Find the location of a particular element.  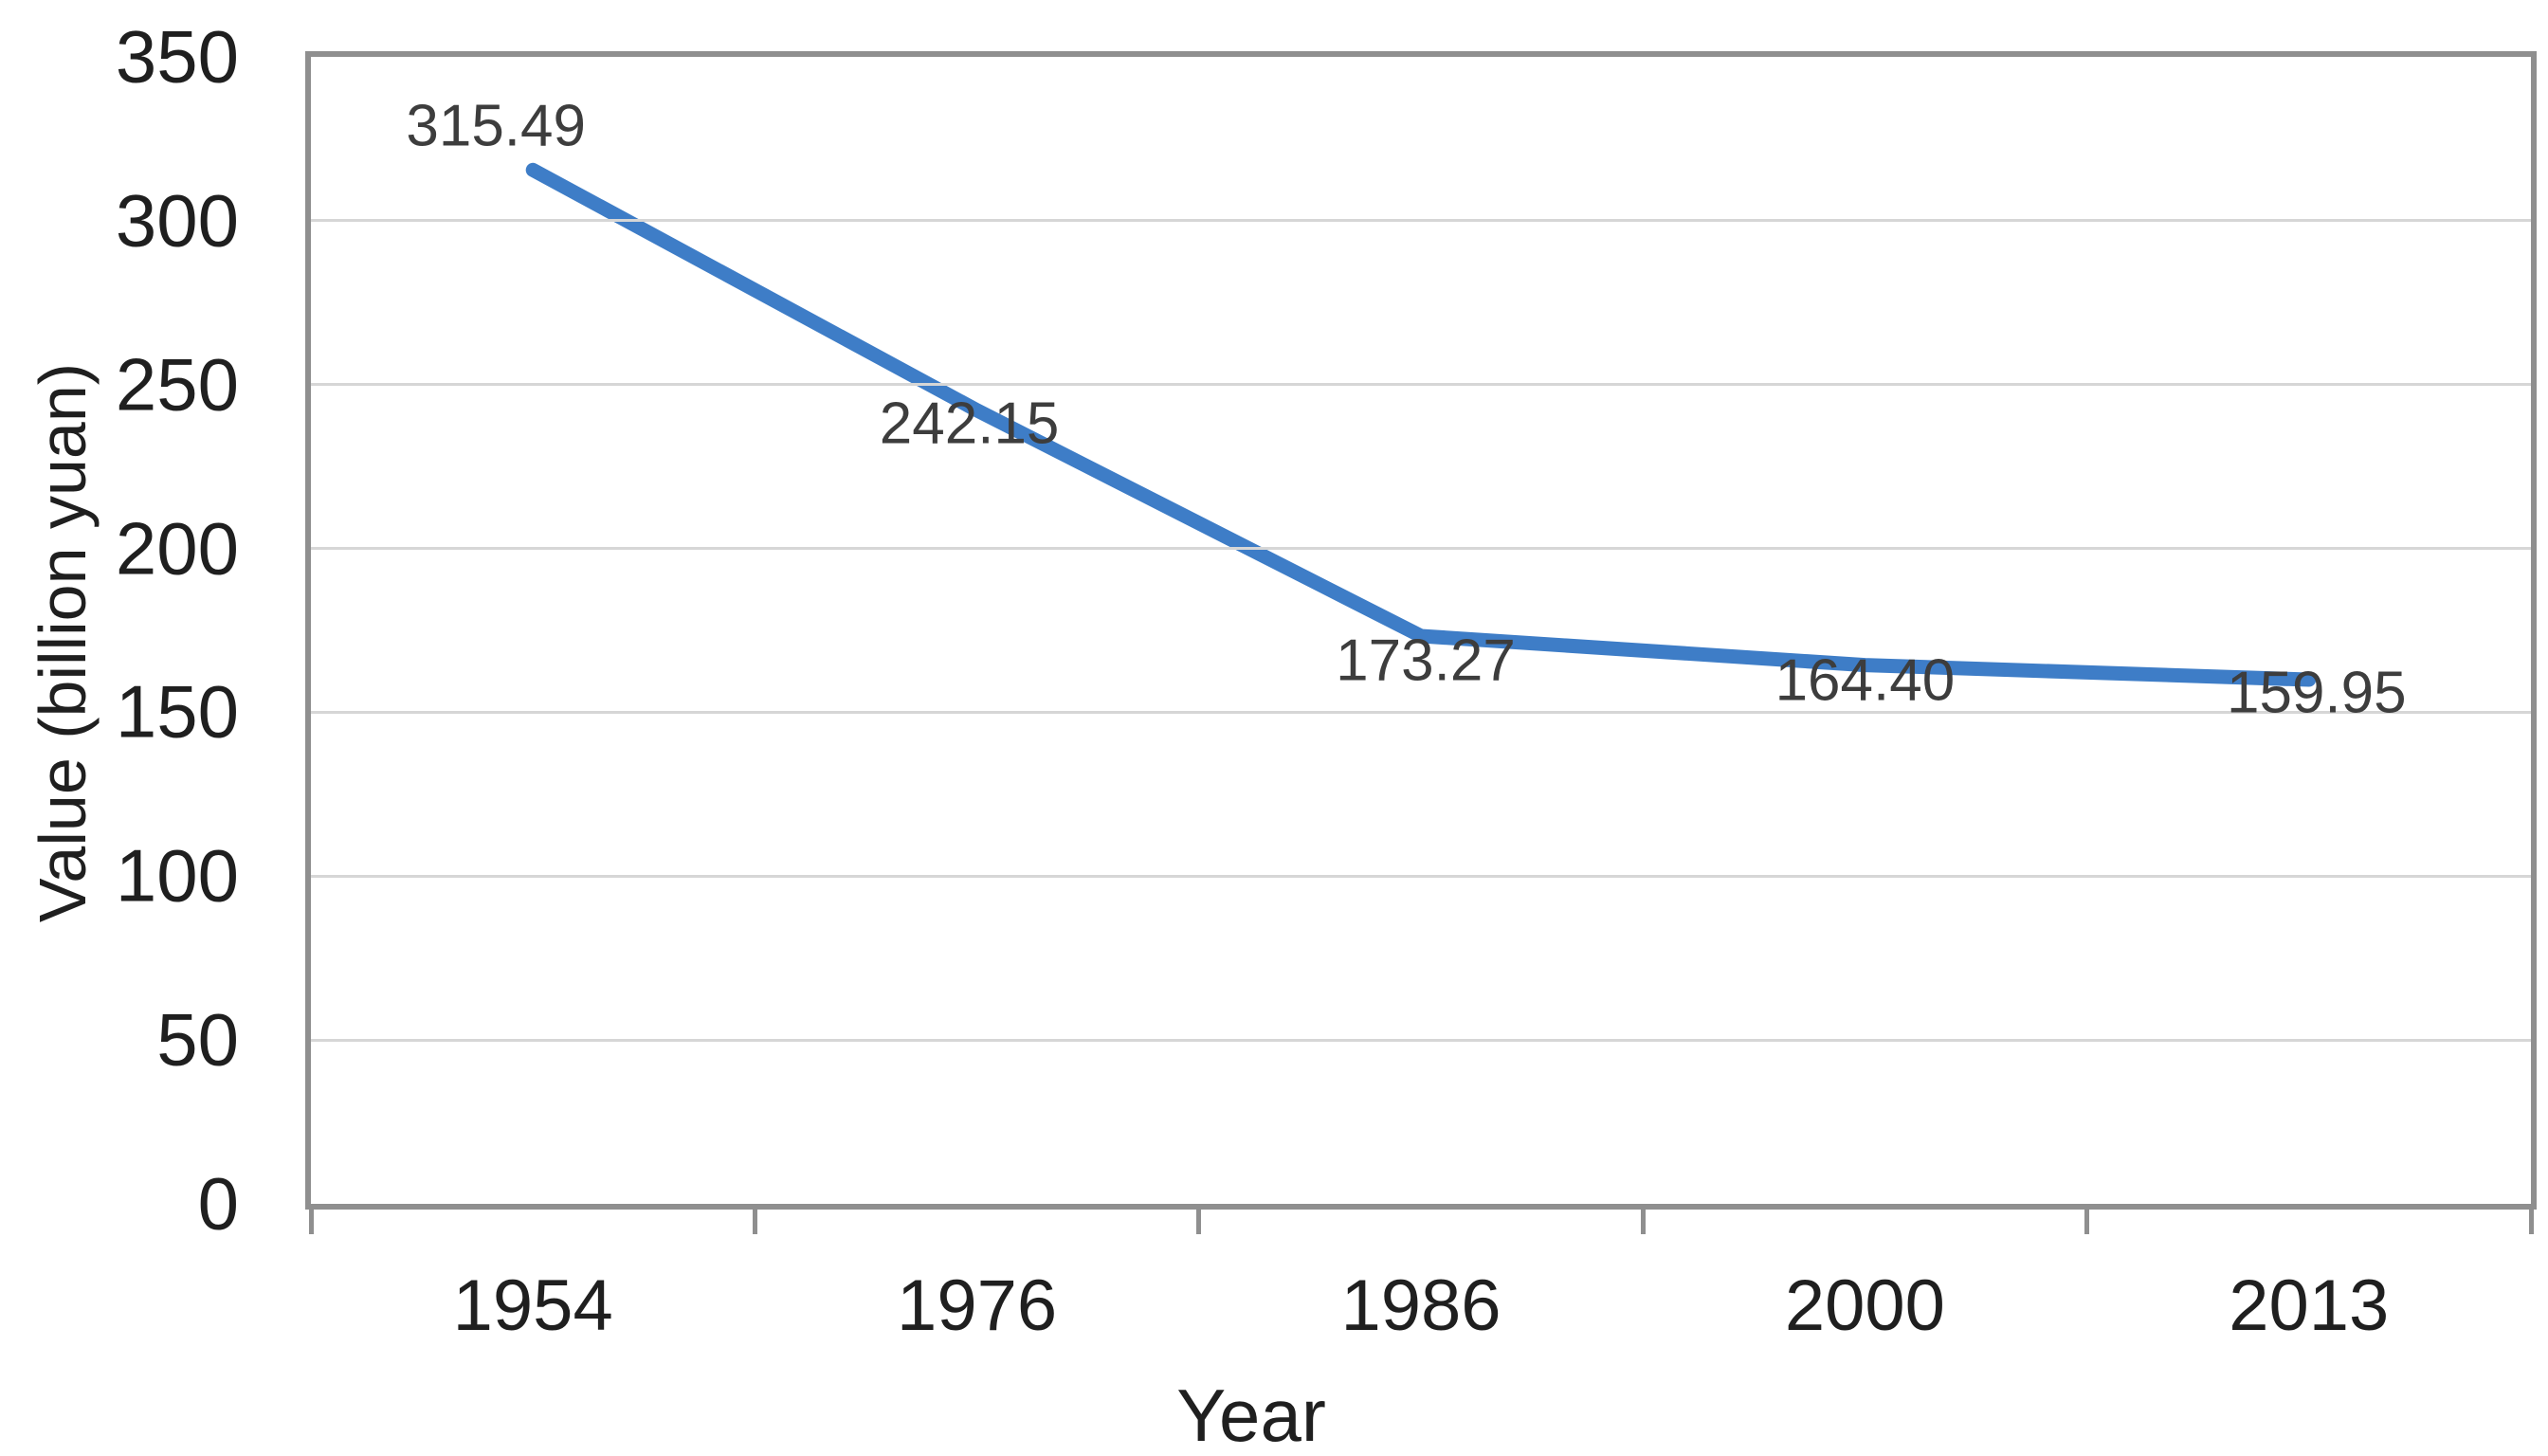

x-axis-tick-label: 2000 is located at coordinates (1864, 1305).